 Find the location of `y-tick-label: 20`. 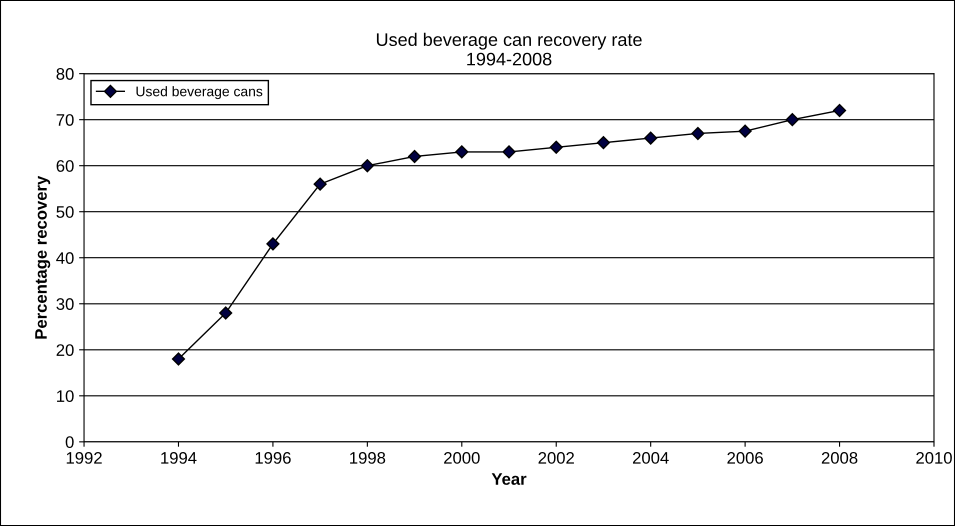

y-tick-label: 20 is located at coordinates (65, 350).